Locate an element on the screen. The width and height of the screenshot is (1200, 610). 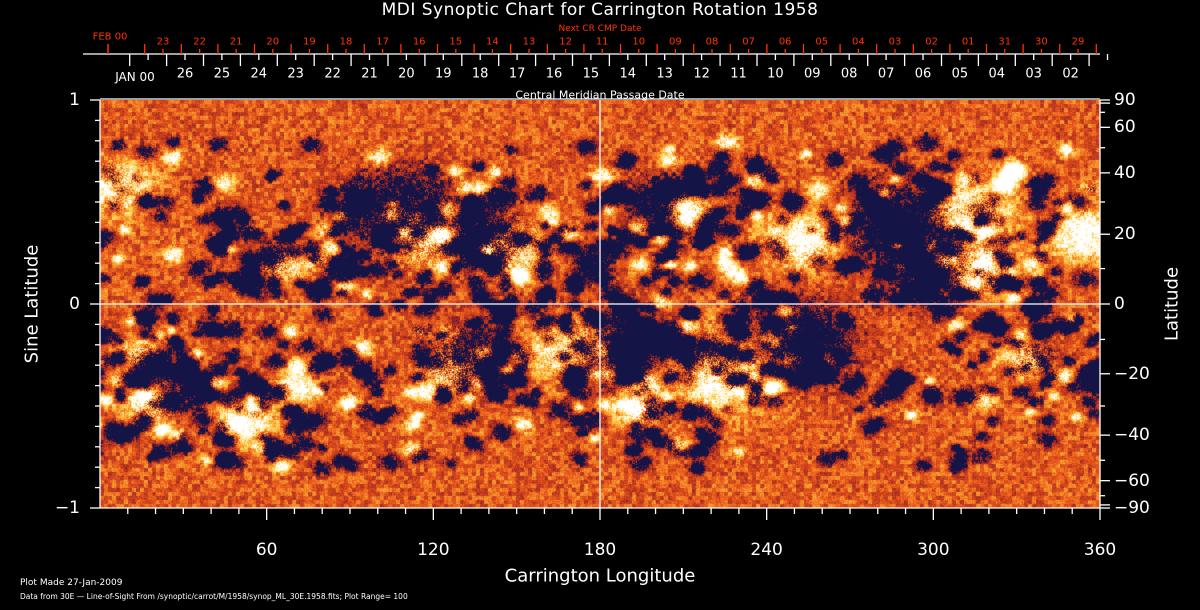
next-cmp-date-label: 02 is located at coordinates (931, 42).